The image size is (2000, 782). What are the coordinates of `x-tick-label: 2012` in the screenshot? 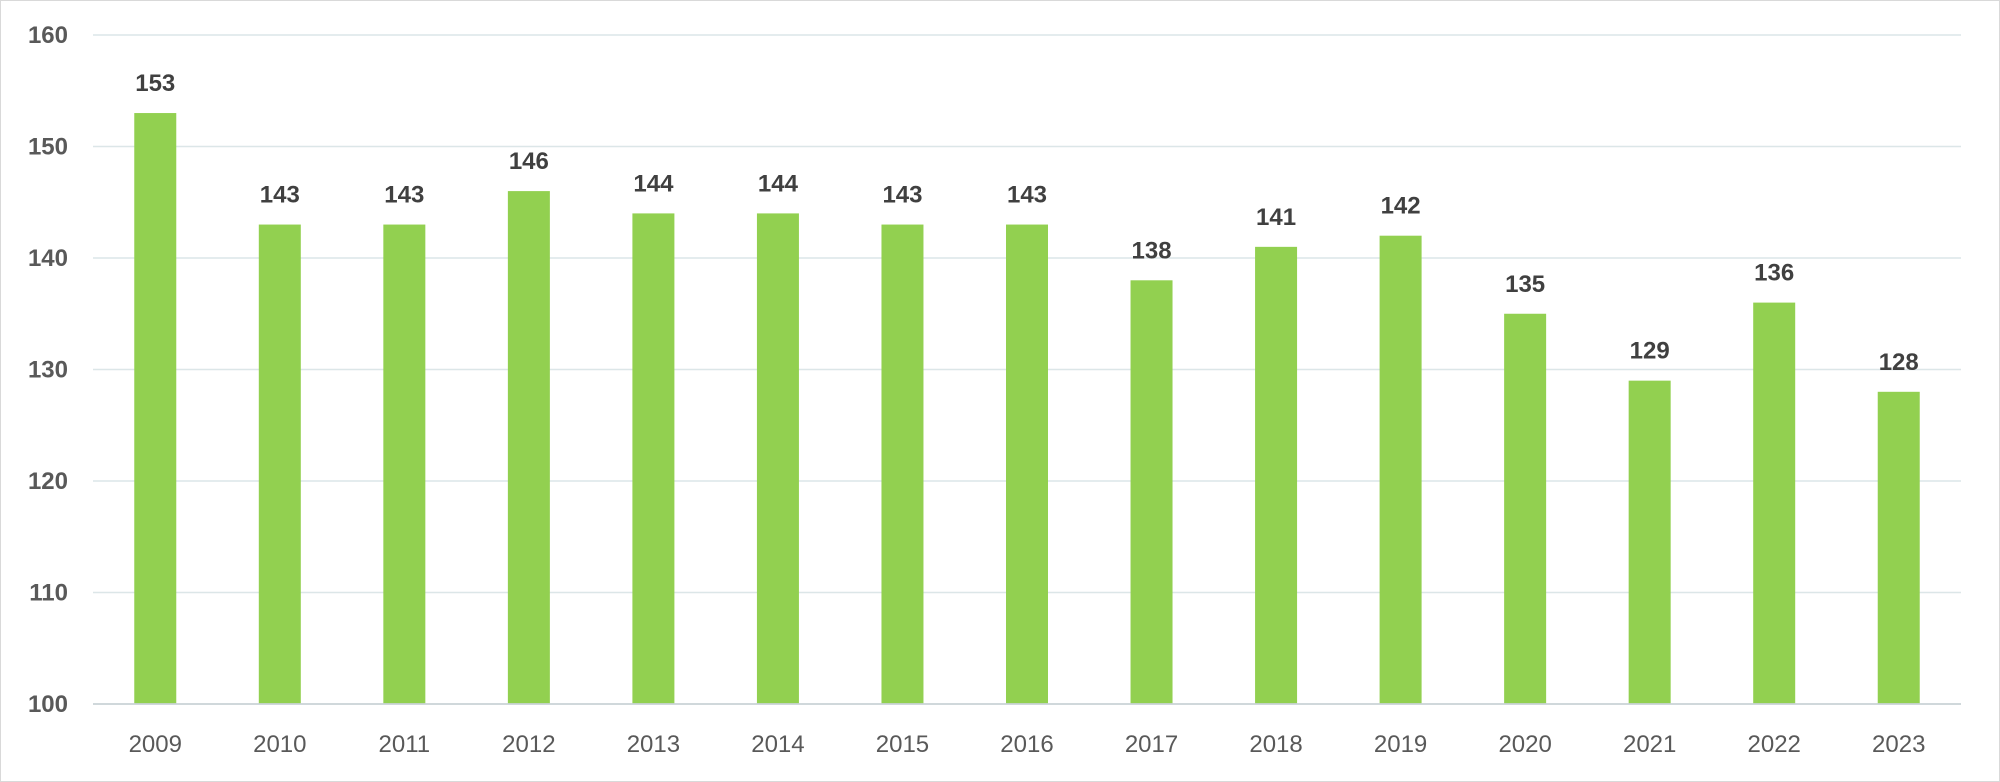 It's located at (528, 744).